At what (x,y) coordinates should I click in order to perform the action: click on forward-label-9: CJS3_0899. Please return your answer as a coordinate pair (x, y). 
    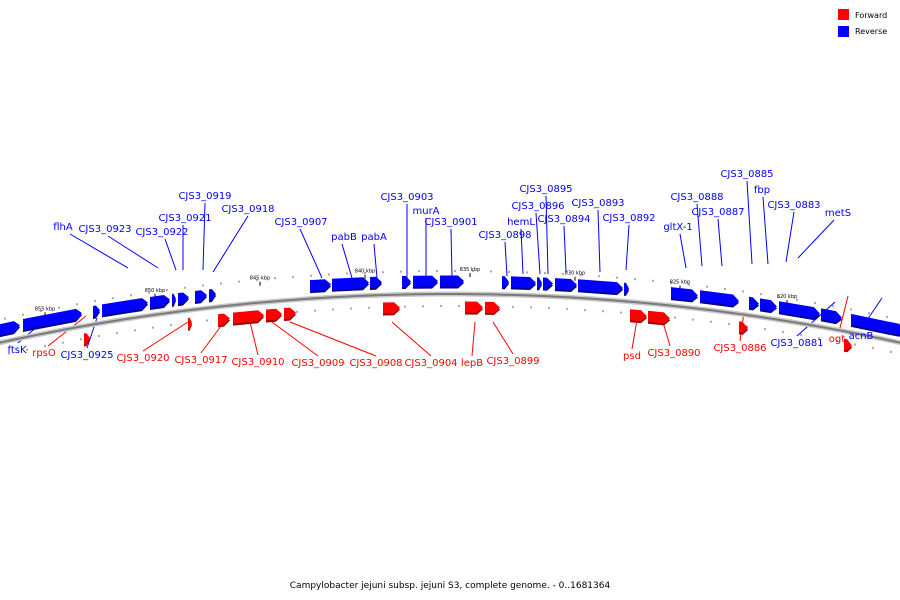
    Looking at the image, I should click on (512, 361).